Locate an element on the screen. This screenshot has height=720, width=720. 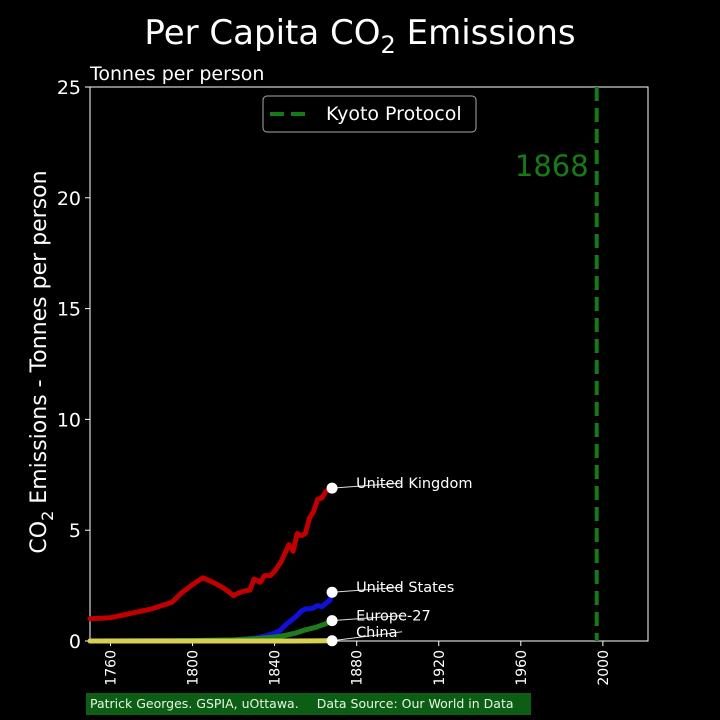
series-leader-china is located at coordinates (367, 636).